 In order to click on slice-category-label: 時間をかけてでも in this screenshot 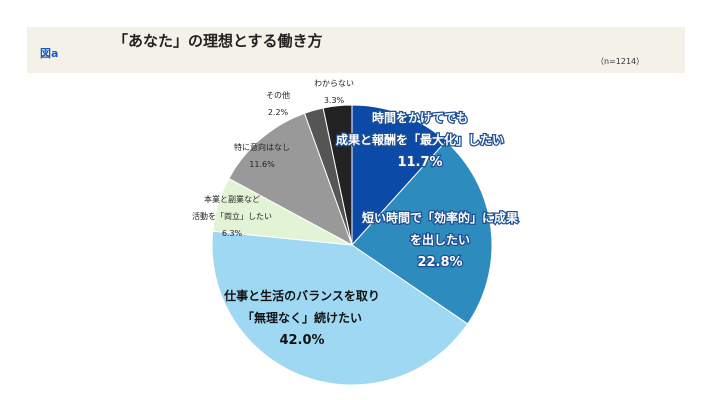, I will do `click(420, 117)`.